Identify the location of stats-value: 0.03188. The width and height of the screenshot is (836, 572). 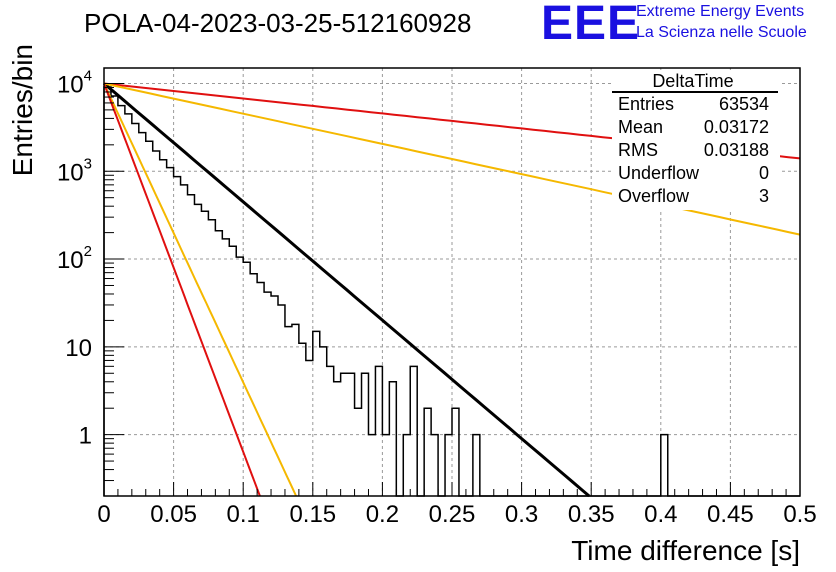
(736, 150).